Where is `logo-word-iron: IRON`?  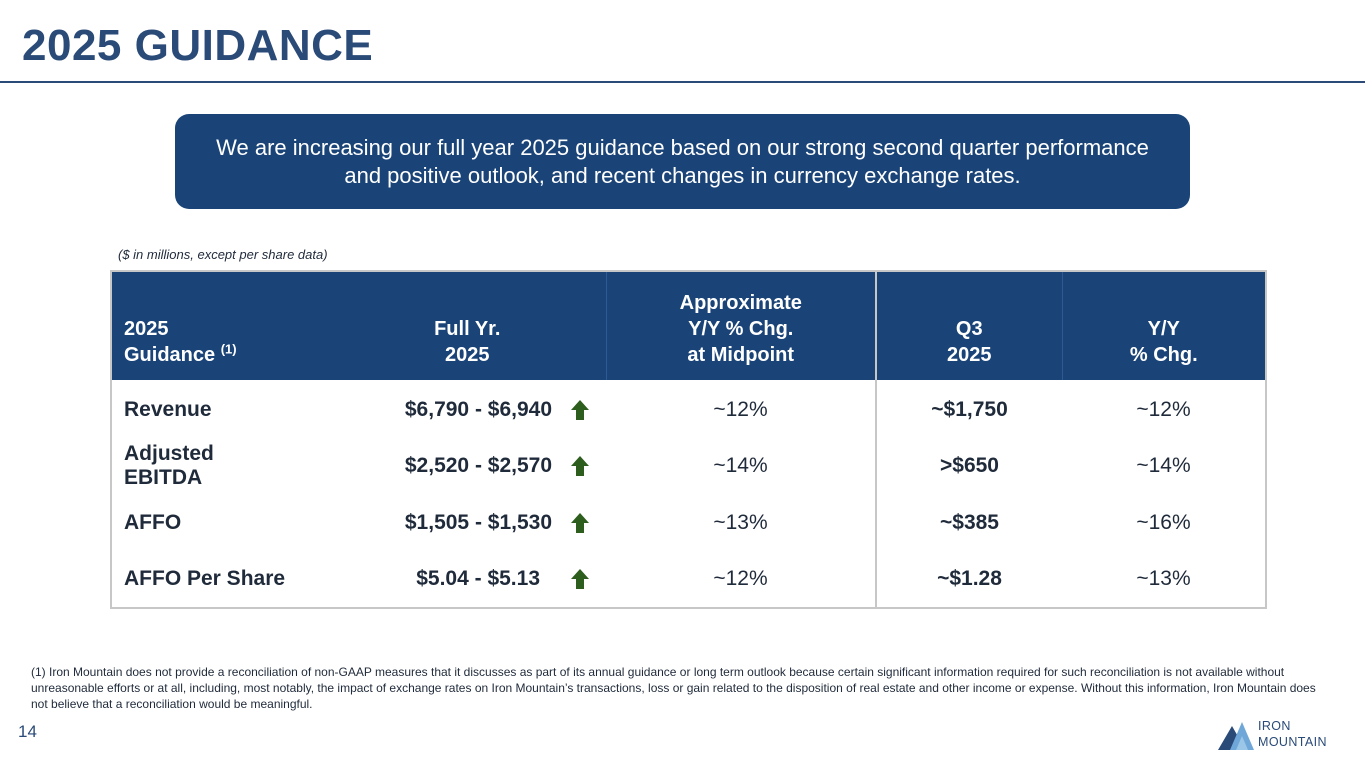 logo-word-iron: IRON is located at coordinates (1274, 726).